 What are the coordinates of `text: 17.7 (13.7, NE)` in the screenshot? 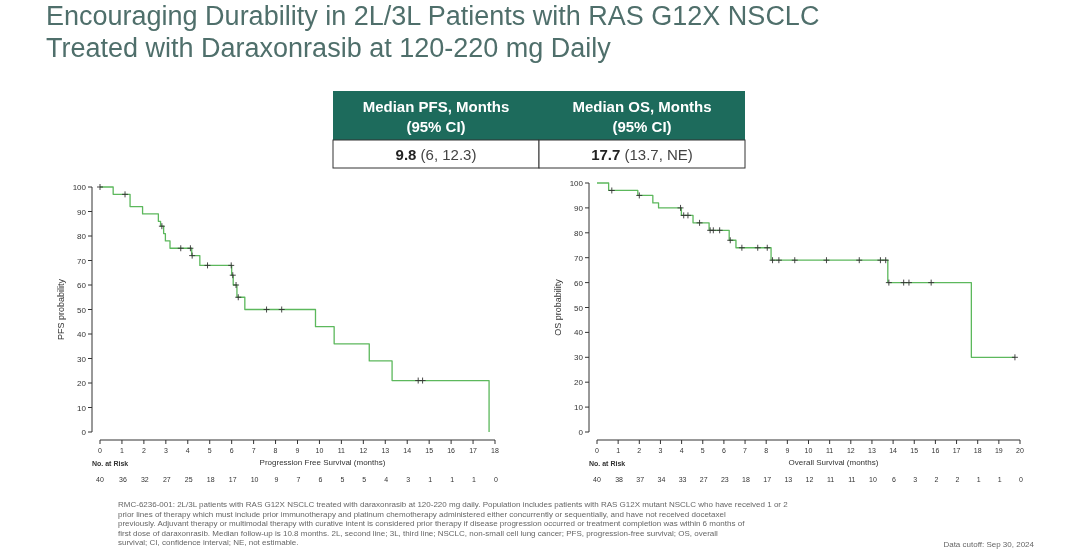 It's located at (642, 154).